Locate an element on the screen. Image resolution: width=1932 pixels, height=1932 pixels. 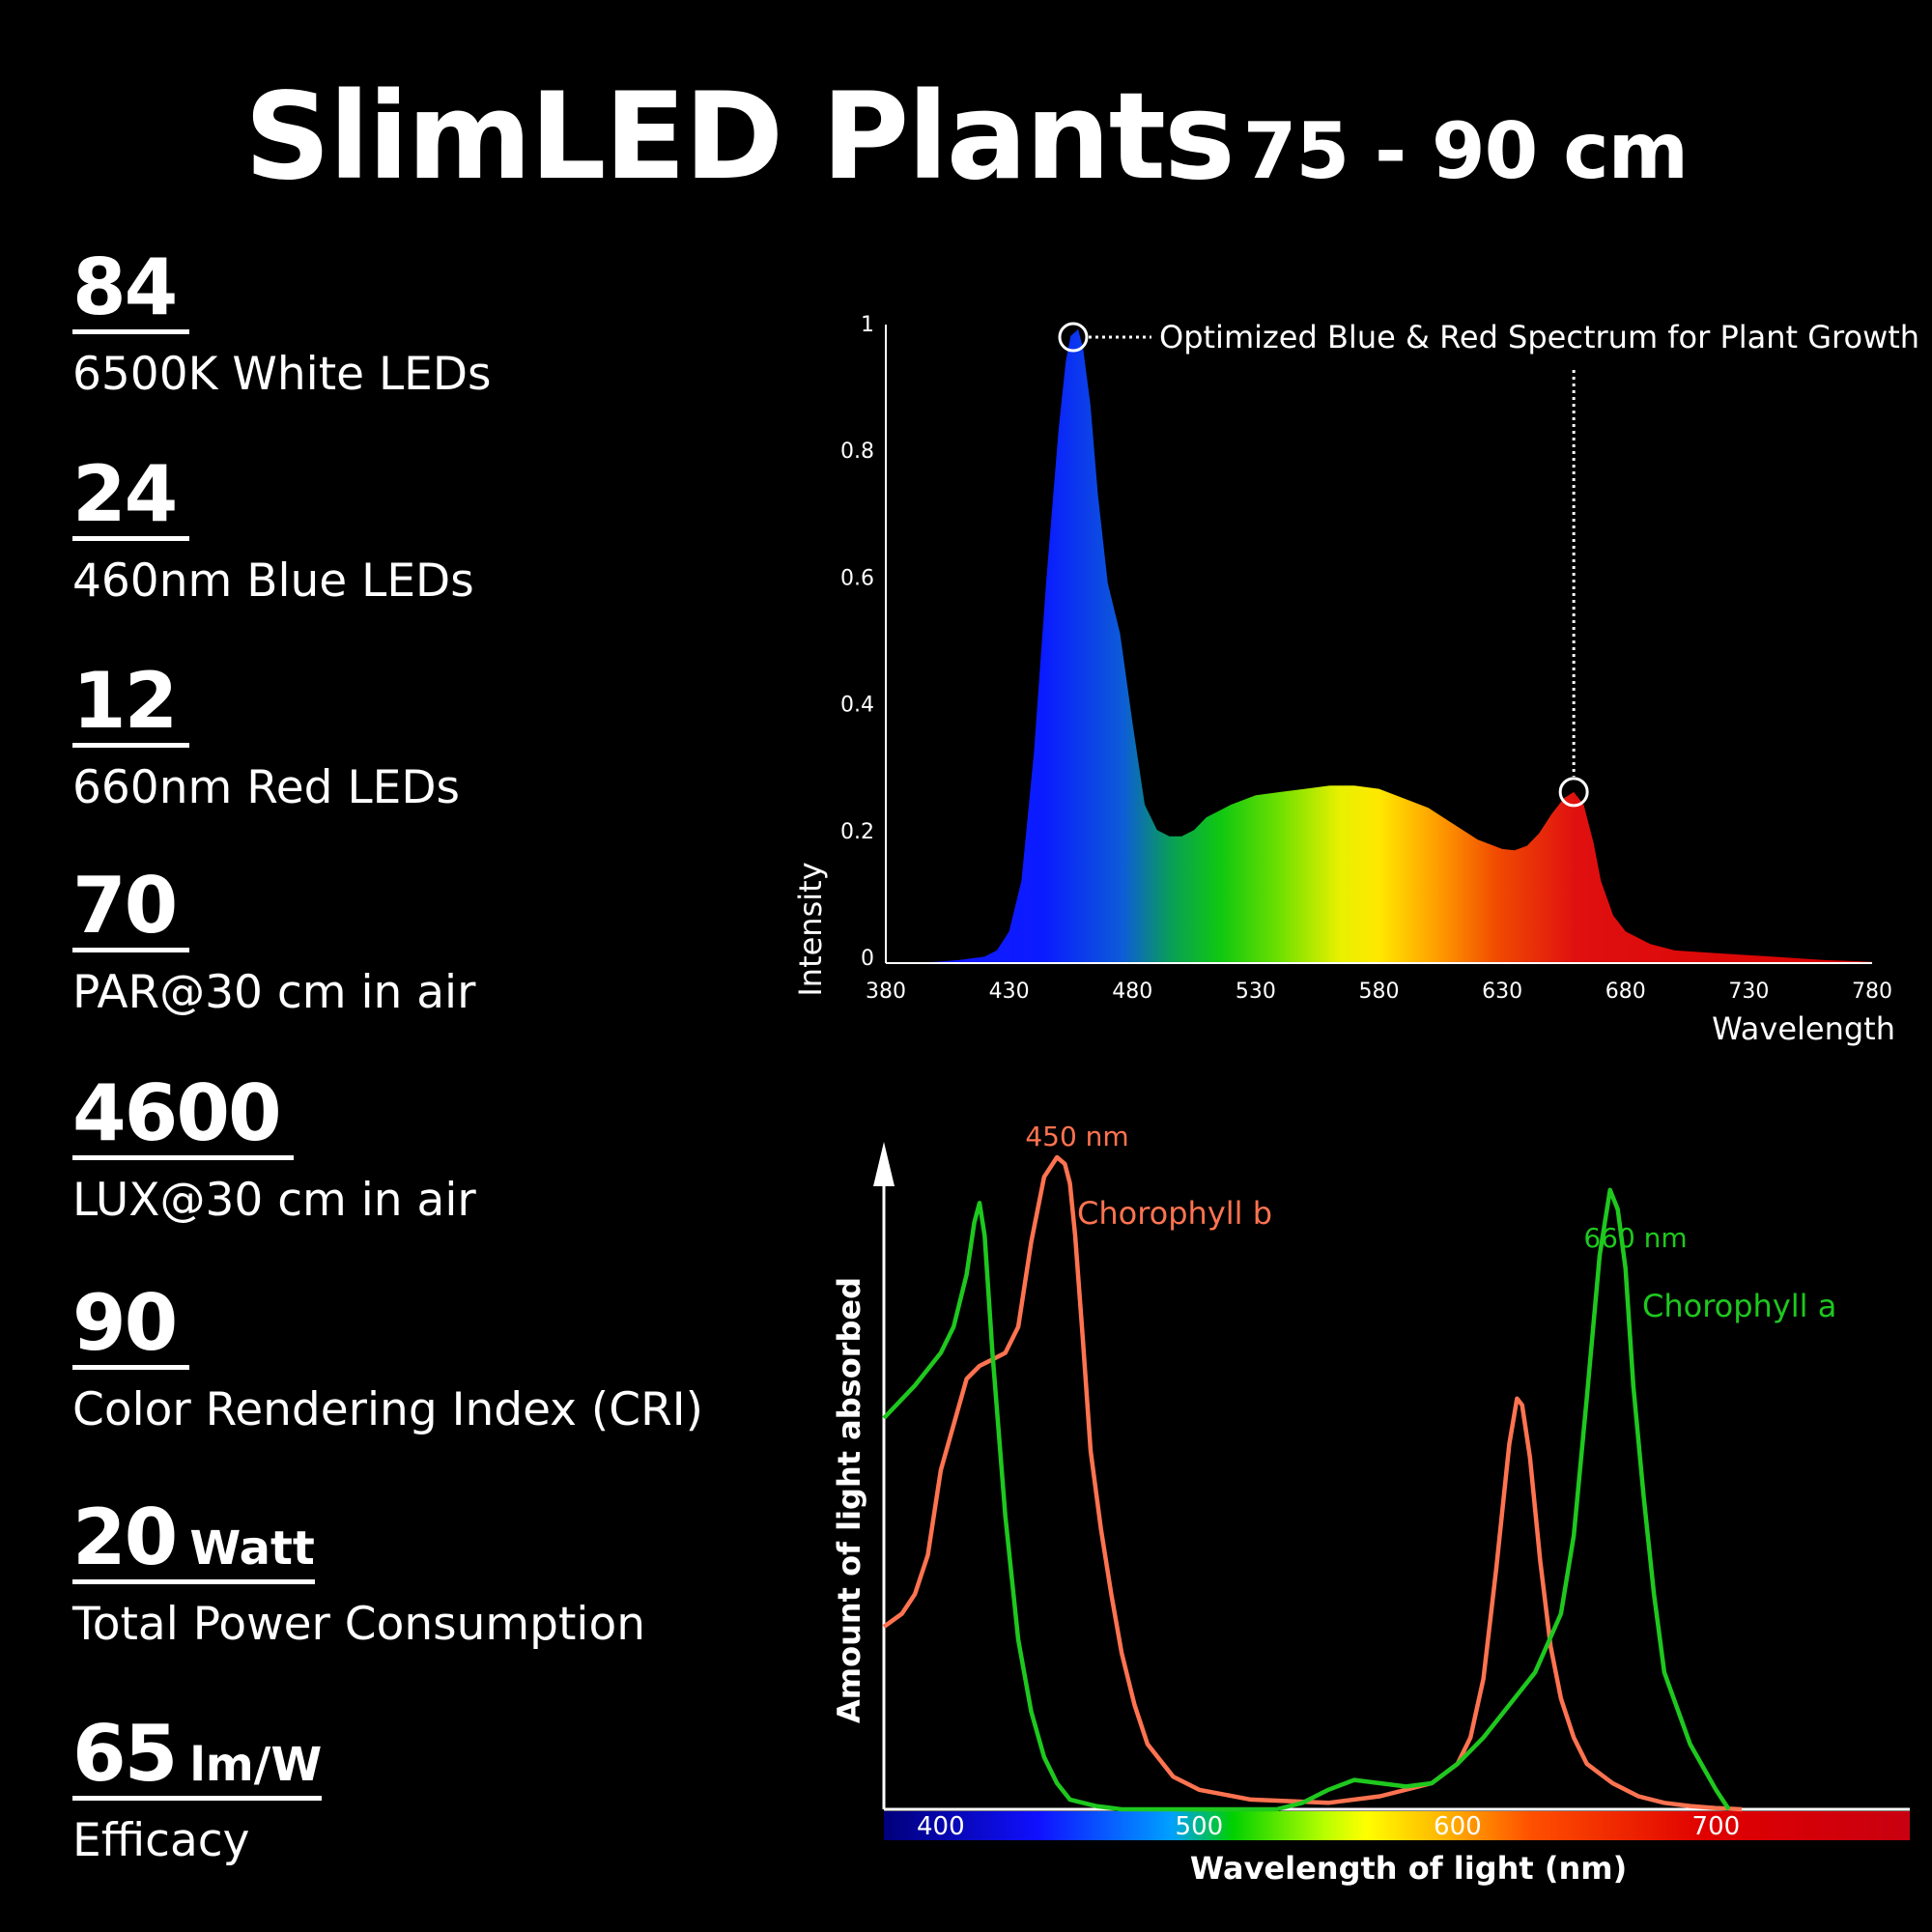
spec-value: 24 is located at coordinates (125, 494).